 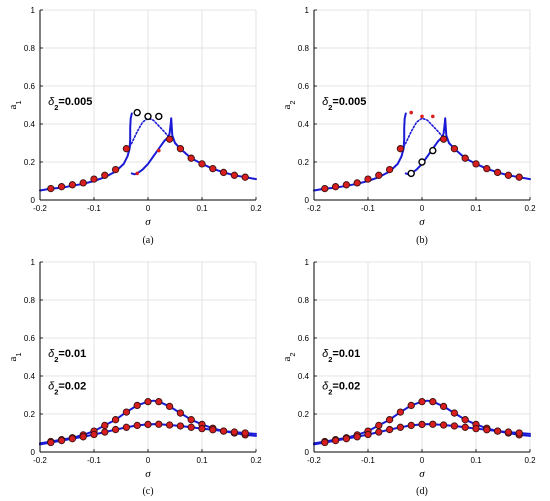 I want to click on y-axis-label: a2, so click(x=289, y=356).